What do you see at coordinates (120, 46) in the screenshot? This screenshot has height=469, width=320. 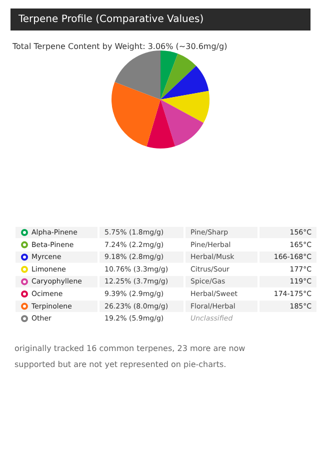 I see `chart-subtitle: Total Terpene Content by Weight: 3.06% (~30.6mg/g)` at bounding box center [120, 46].